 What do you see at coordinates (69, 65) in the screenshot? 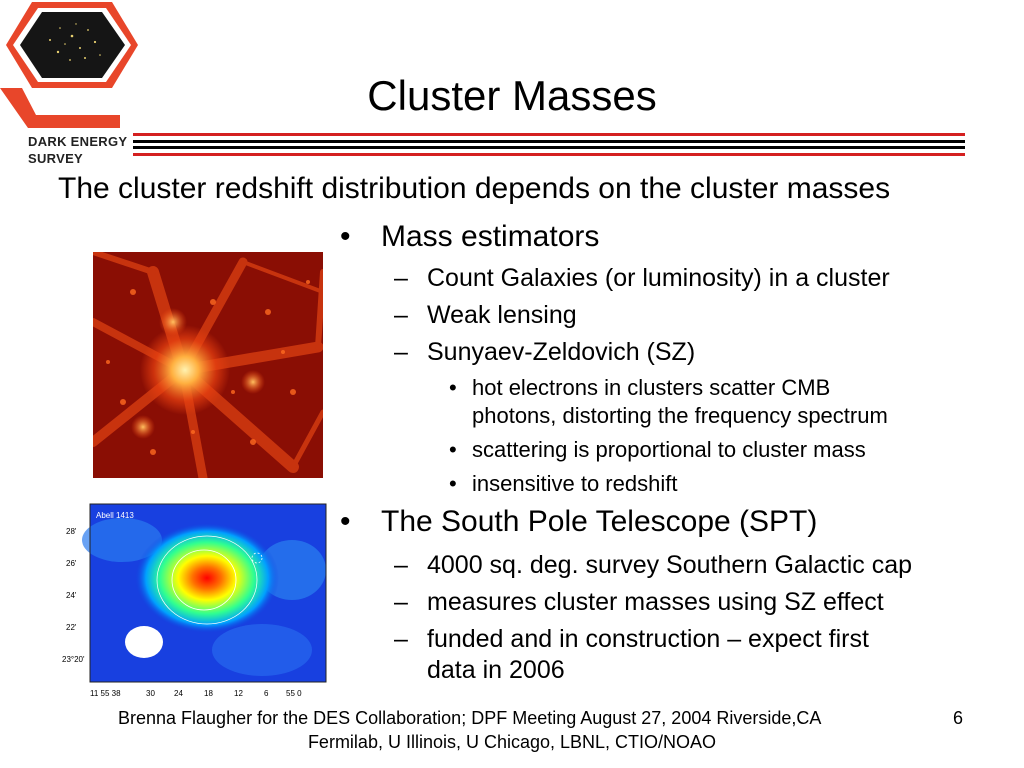
I see `des-logo` at bounding box center [69, 65].